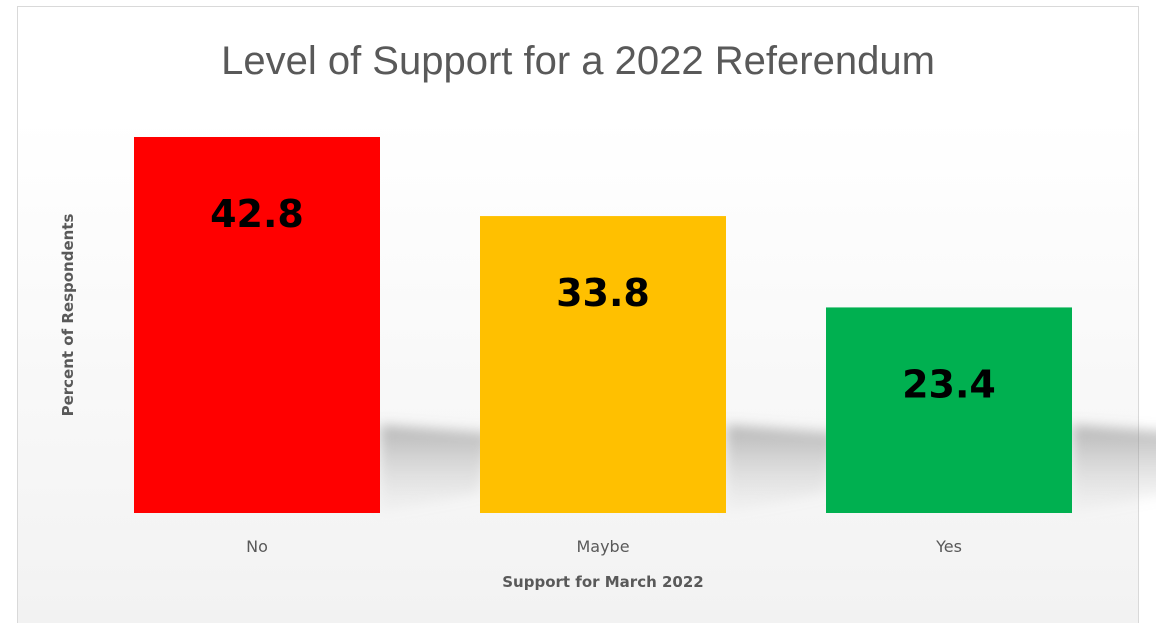 Image resolution: width=1156 pixels, height=623 pixels. I want to click on x-tick-label-yes: Yes, so click(948, 546).